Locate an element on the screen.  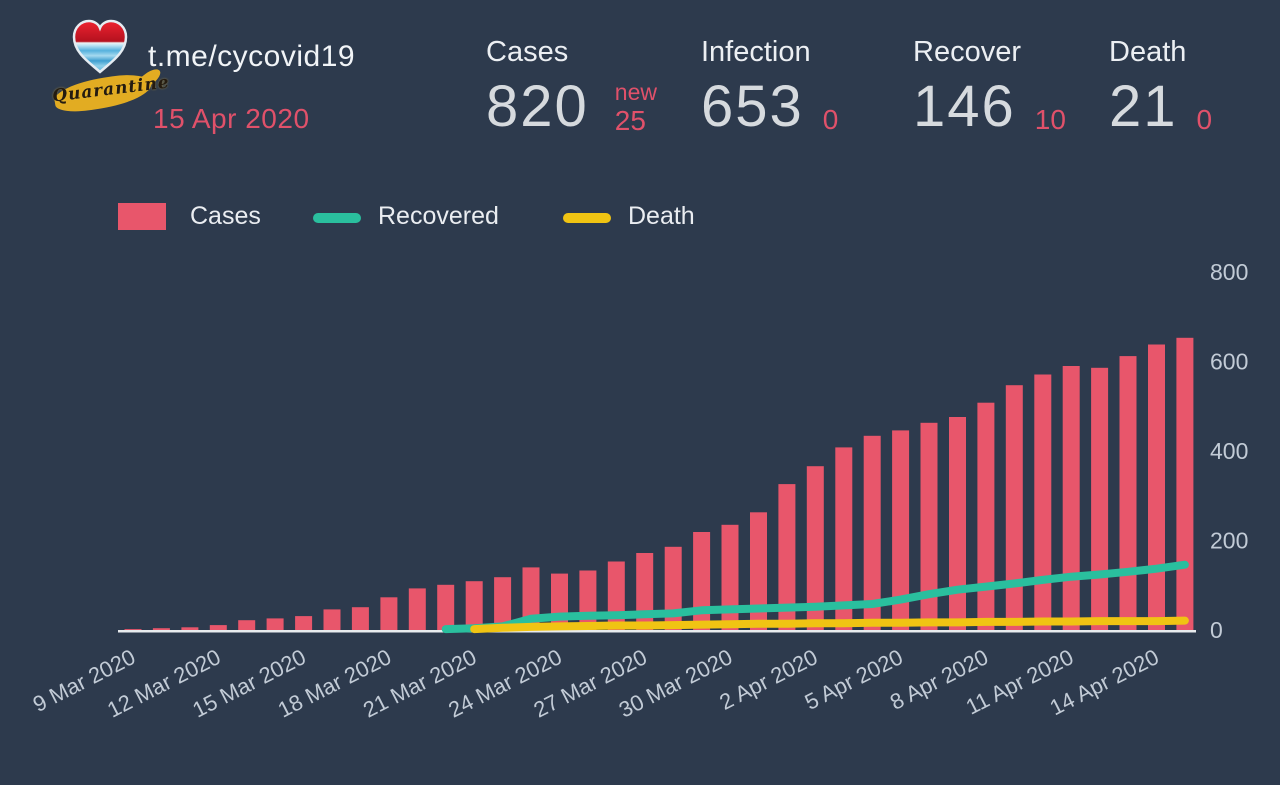
stat-value: 21 is located at coordinates (1143, 106).